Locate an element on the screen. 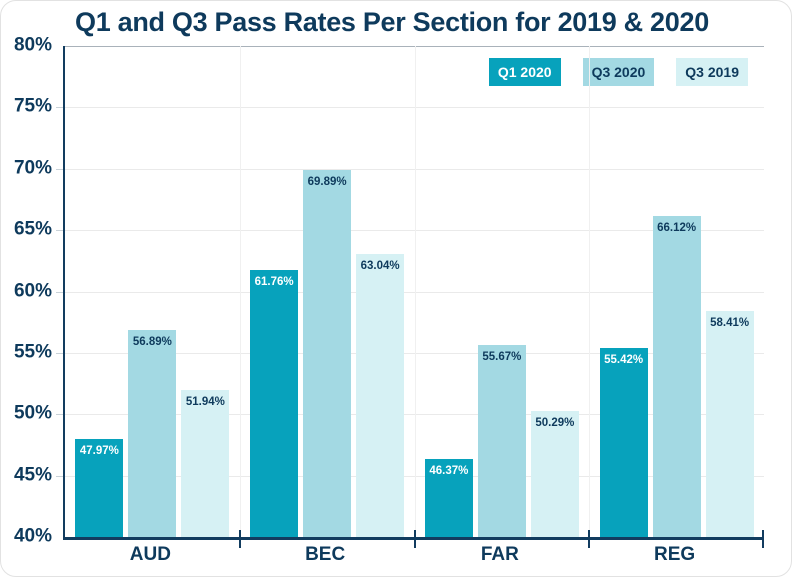 The image size is (792, 577). chart-legend: Q1 2020 Q3 2020 Q3 2019 is located at coordinates (618, 72).